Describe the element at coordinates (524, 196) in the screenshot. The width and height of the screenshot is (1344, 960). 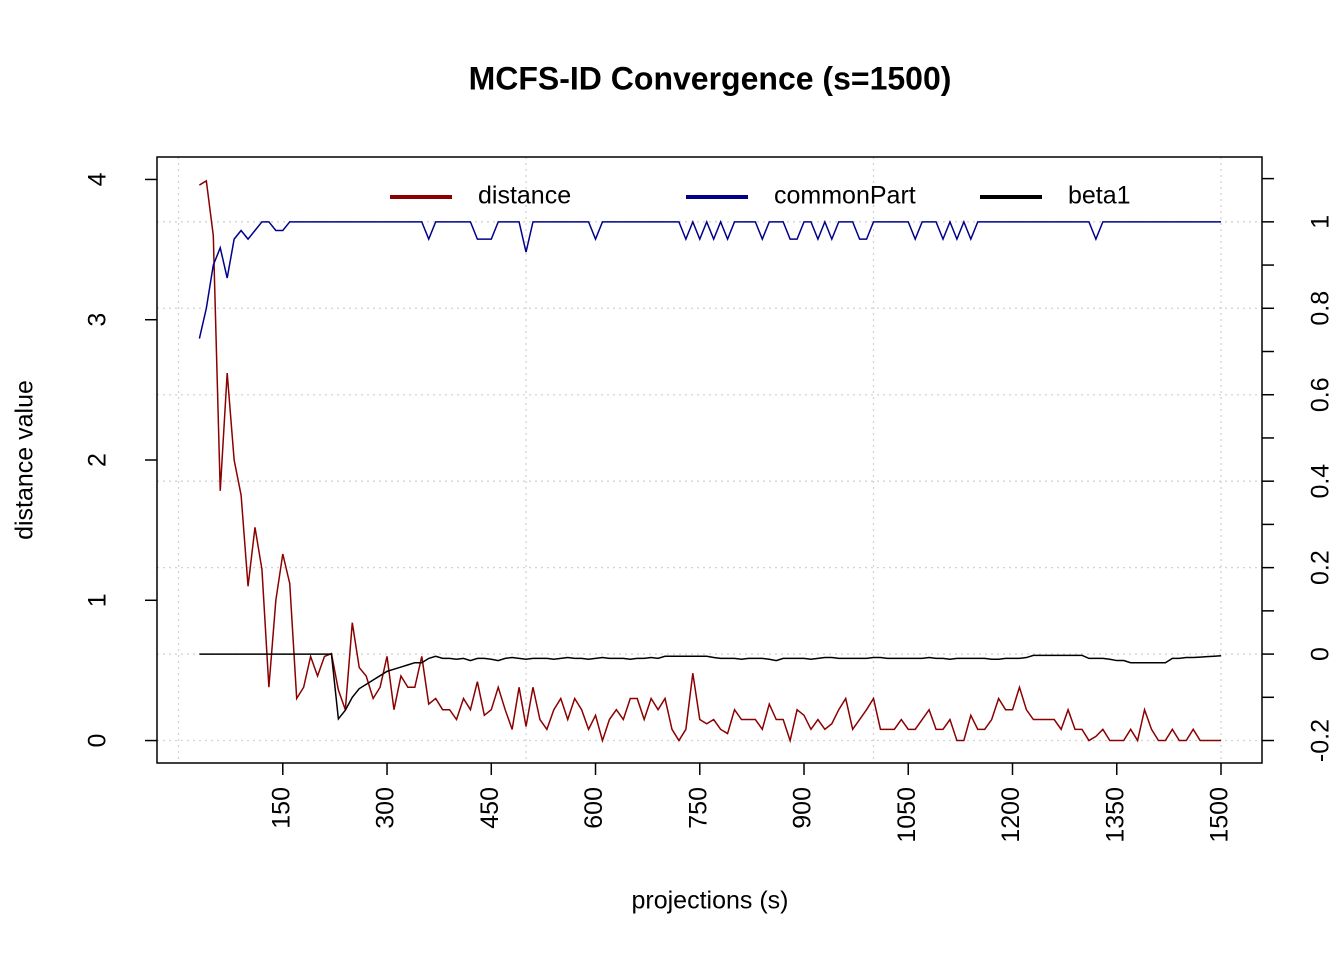
I see `legend-label: distance` at that location.